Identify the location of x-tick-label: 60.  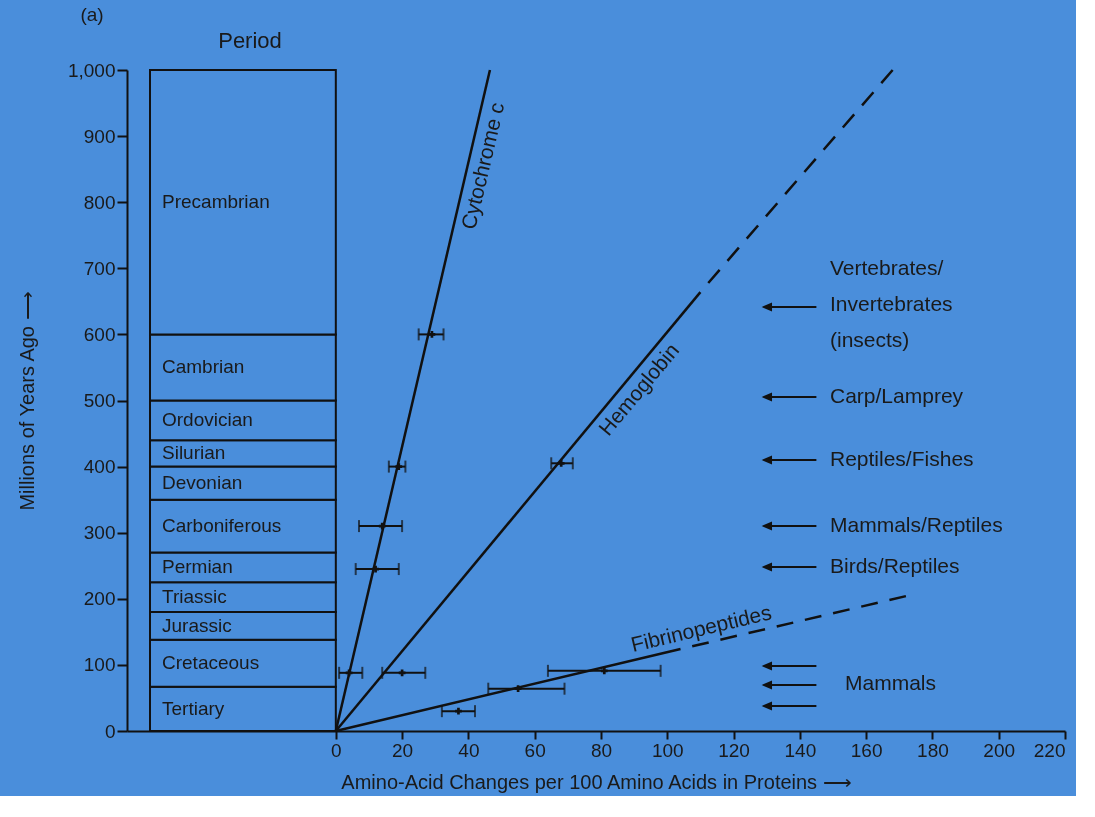
(535, 750).